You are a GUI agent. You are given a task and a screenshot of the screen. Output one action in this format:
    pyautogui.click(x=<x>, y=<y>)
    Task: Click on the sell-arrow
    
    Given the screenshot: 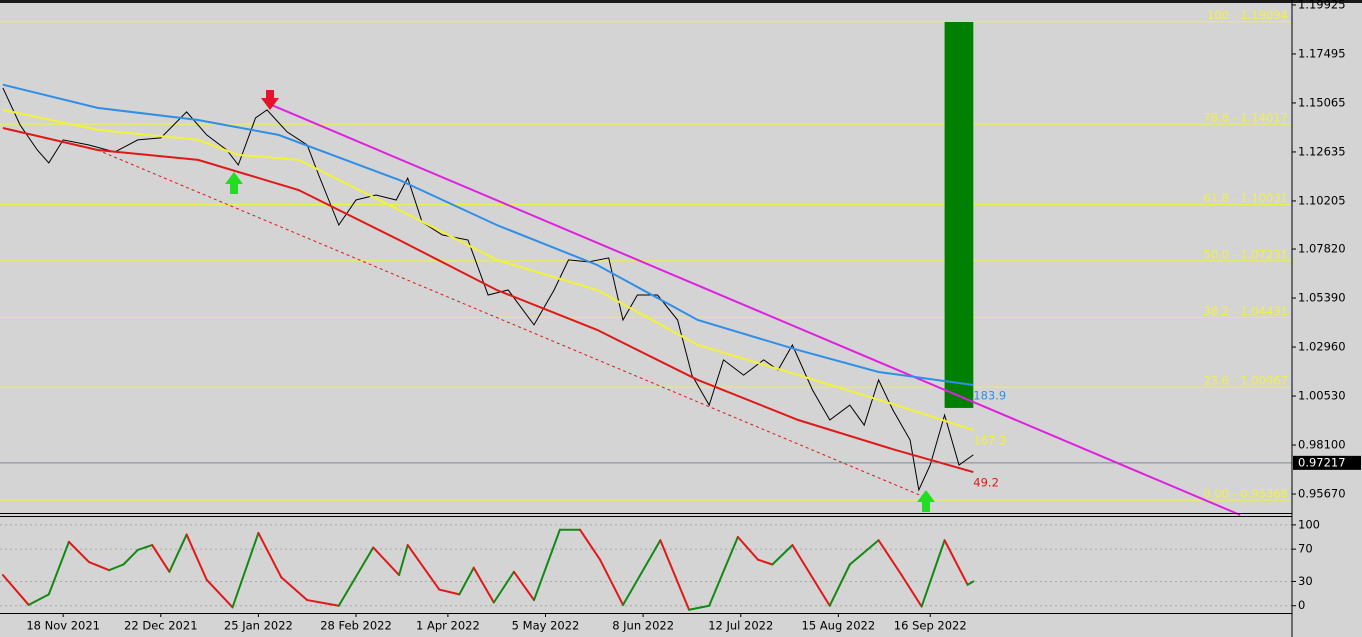 What is the action you would take?
    pyautogui.click(x=270, y=100)
    